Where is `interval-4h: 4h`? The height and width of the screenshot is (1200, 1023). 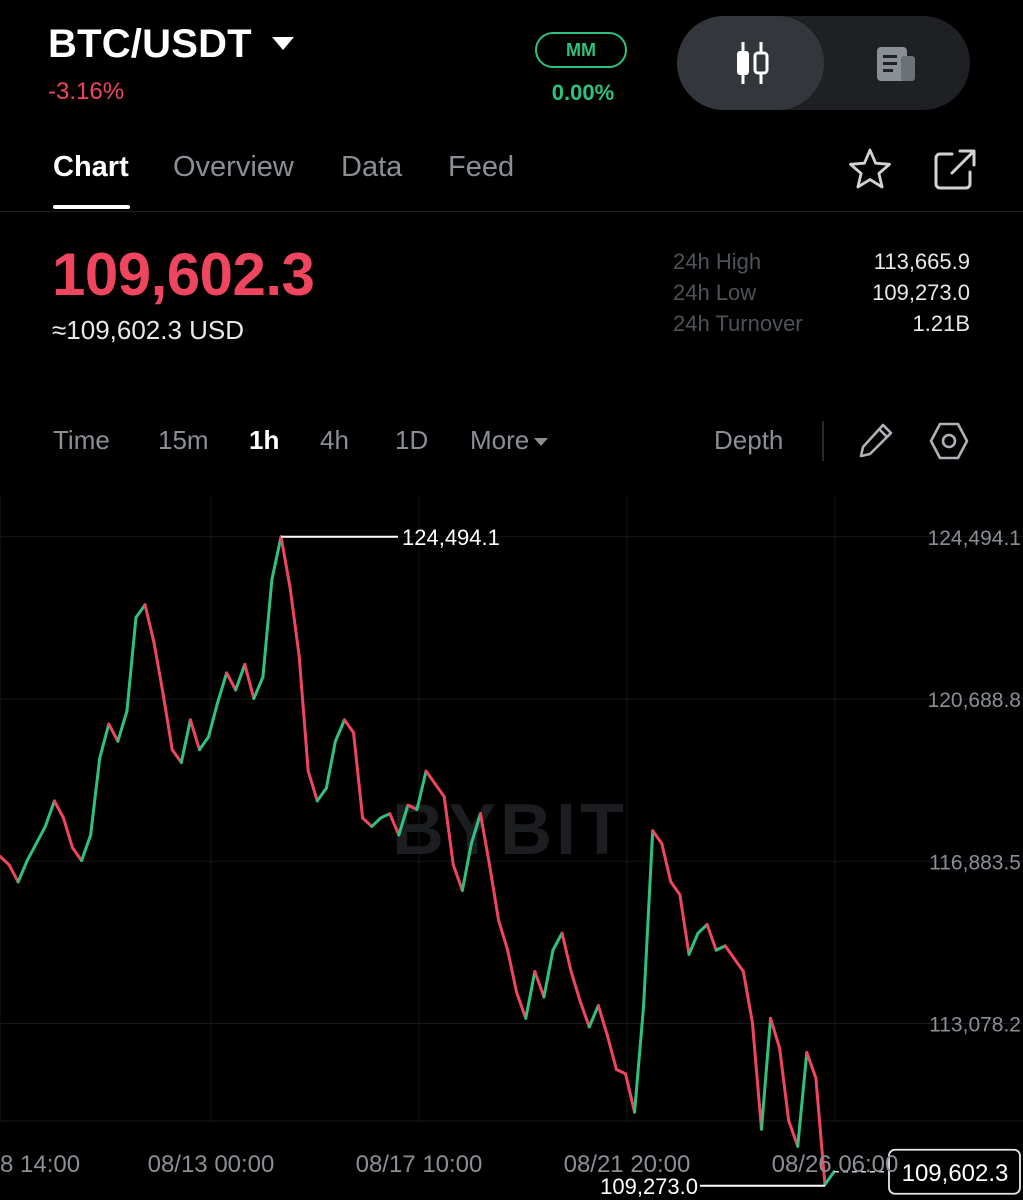 interval-4h: 4h is located at coordinates (334, 440).